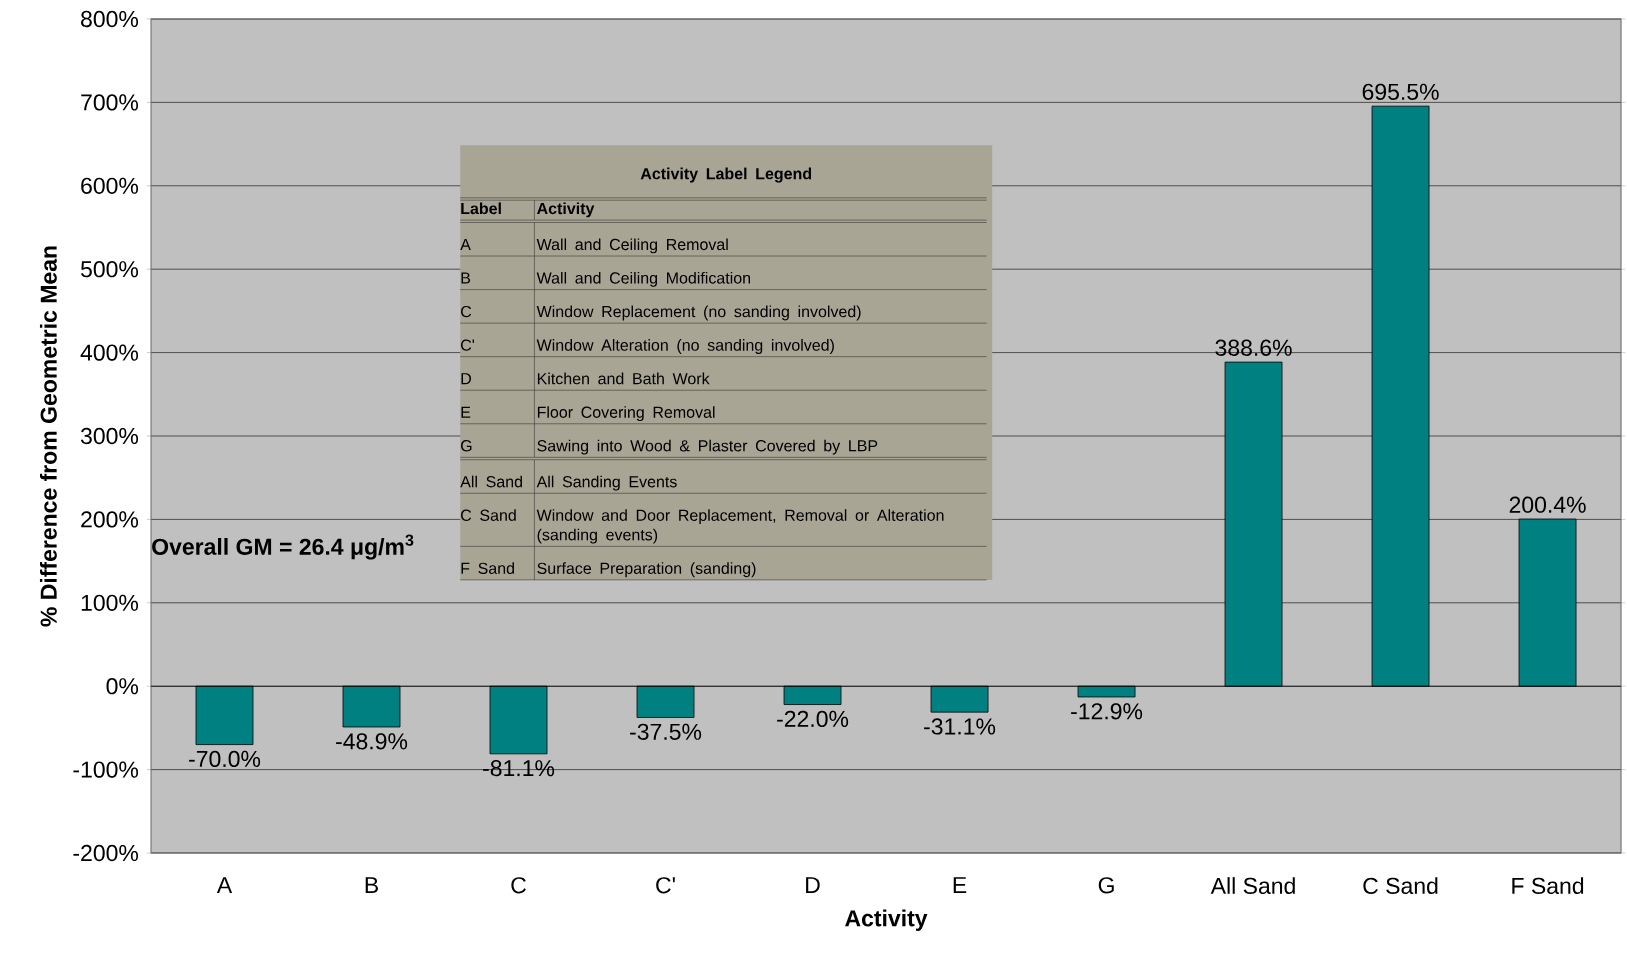 The width and height of the screenshot is (1627, 953). Describe the element at coordinates (283, 547) in the screenshot. I see `annotation: Overall GM = 26.4 μg/m$^{3}$` at that location.